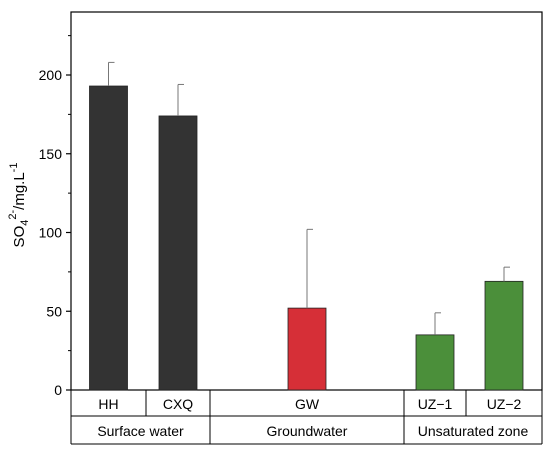 This screenshot has height=450, width=550. What do you see at coordinates (307, 431) in the screenshot?
I see `group-label: Groundwater` at bounding box center [307, 431].